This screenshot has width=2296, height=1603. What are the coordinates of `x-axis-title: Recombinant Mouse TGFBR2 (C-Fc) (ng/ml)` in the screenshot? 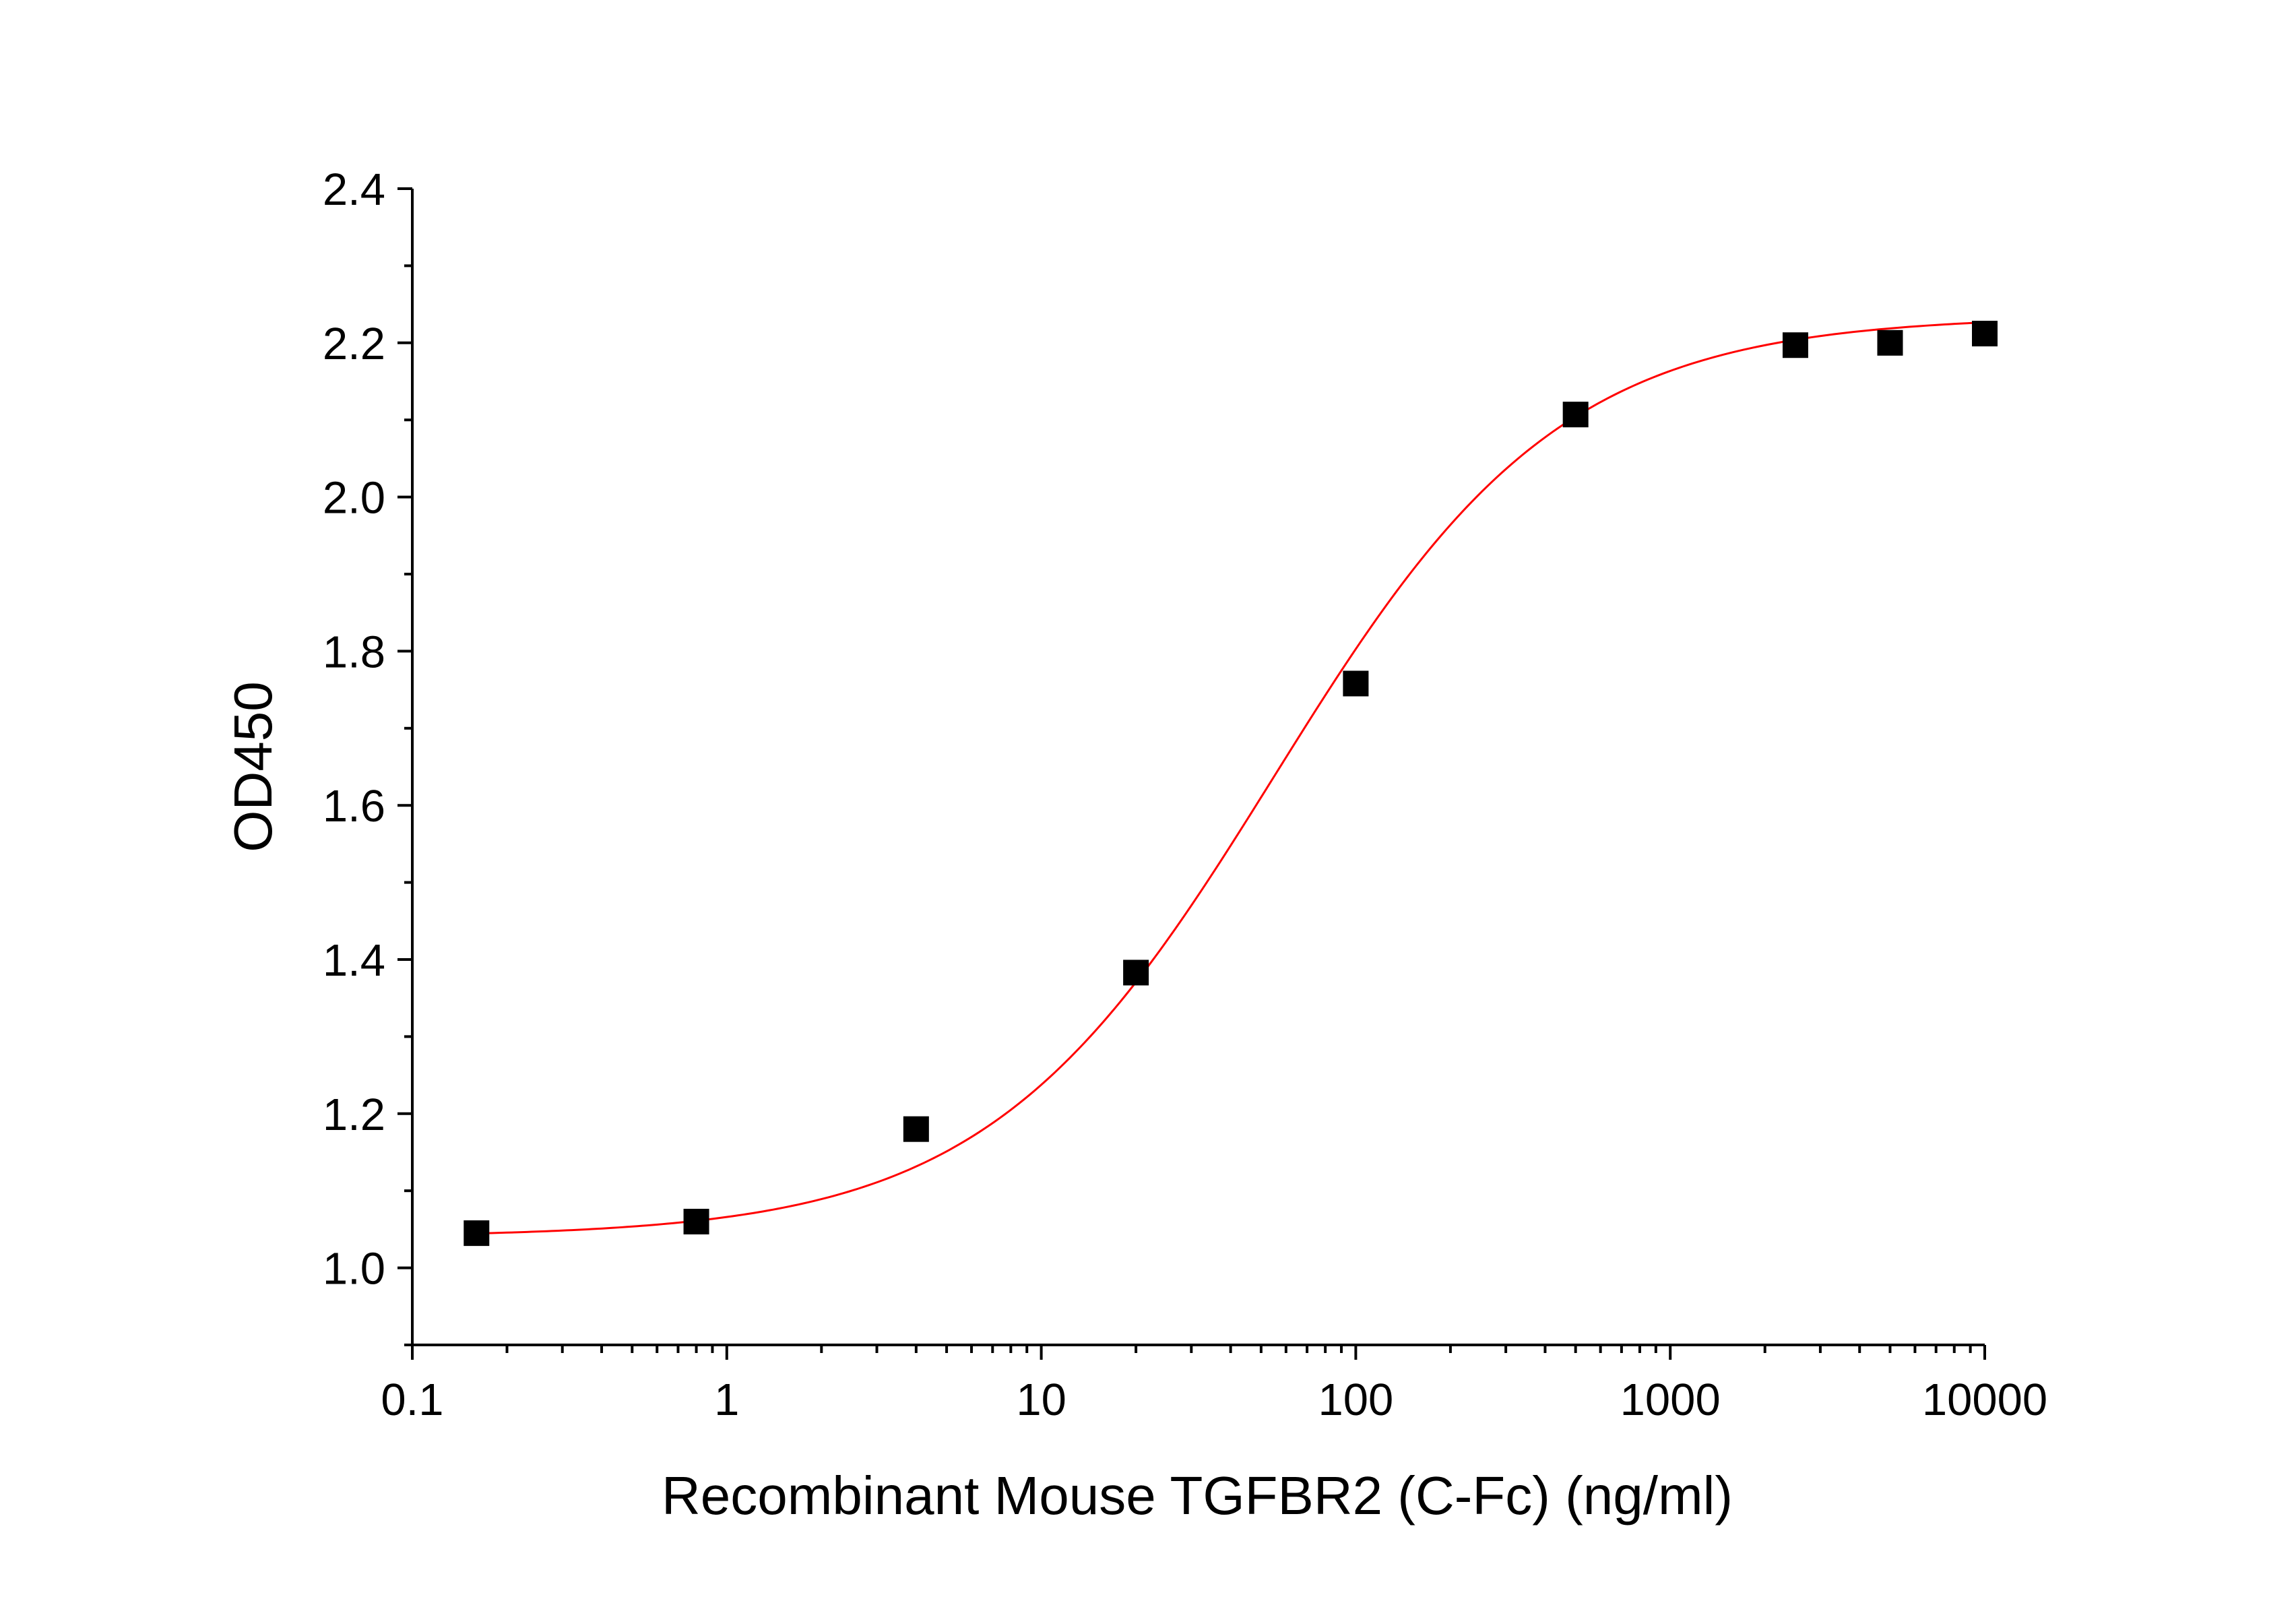 It's located at (1197, 1496).